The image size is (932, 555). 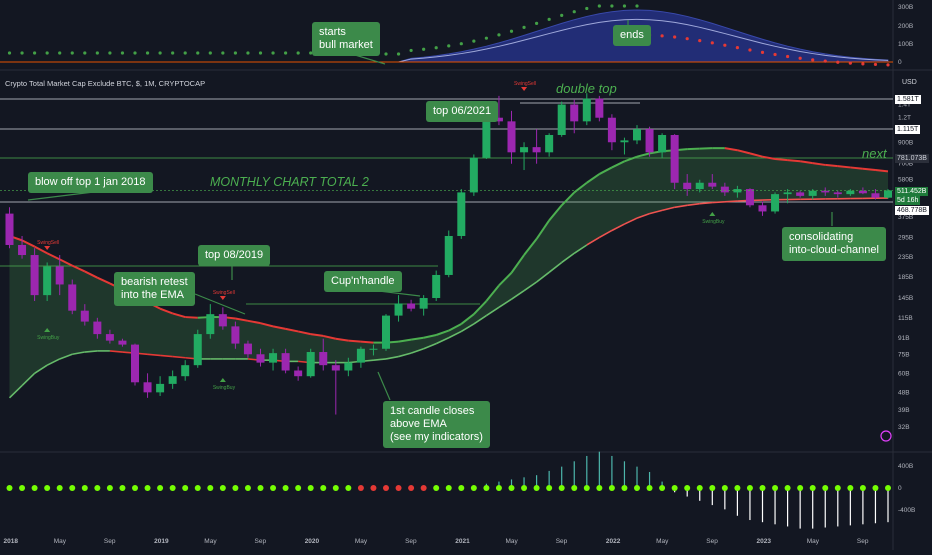 I want to click on price-axis-tick: 32B, so click(x=904, y=427).